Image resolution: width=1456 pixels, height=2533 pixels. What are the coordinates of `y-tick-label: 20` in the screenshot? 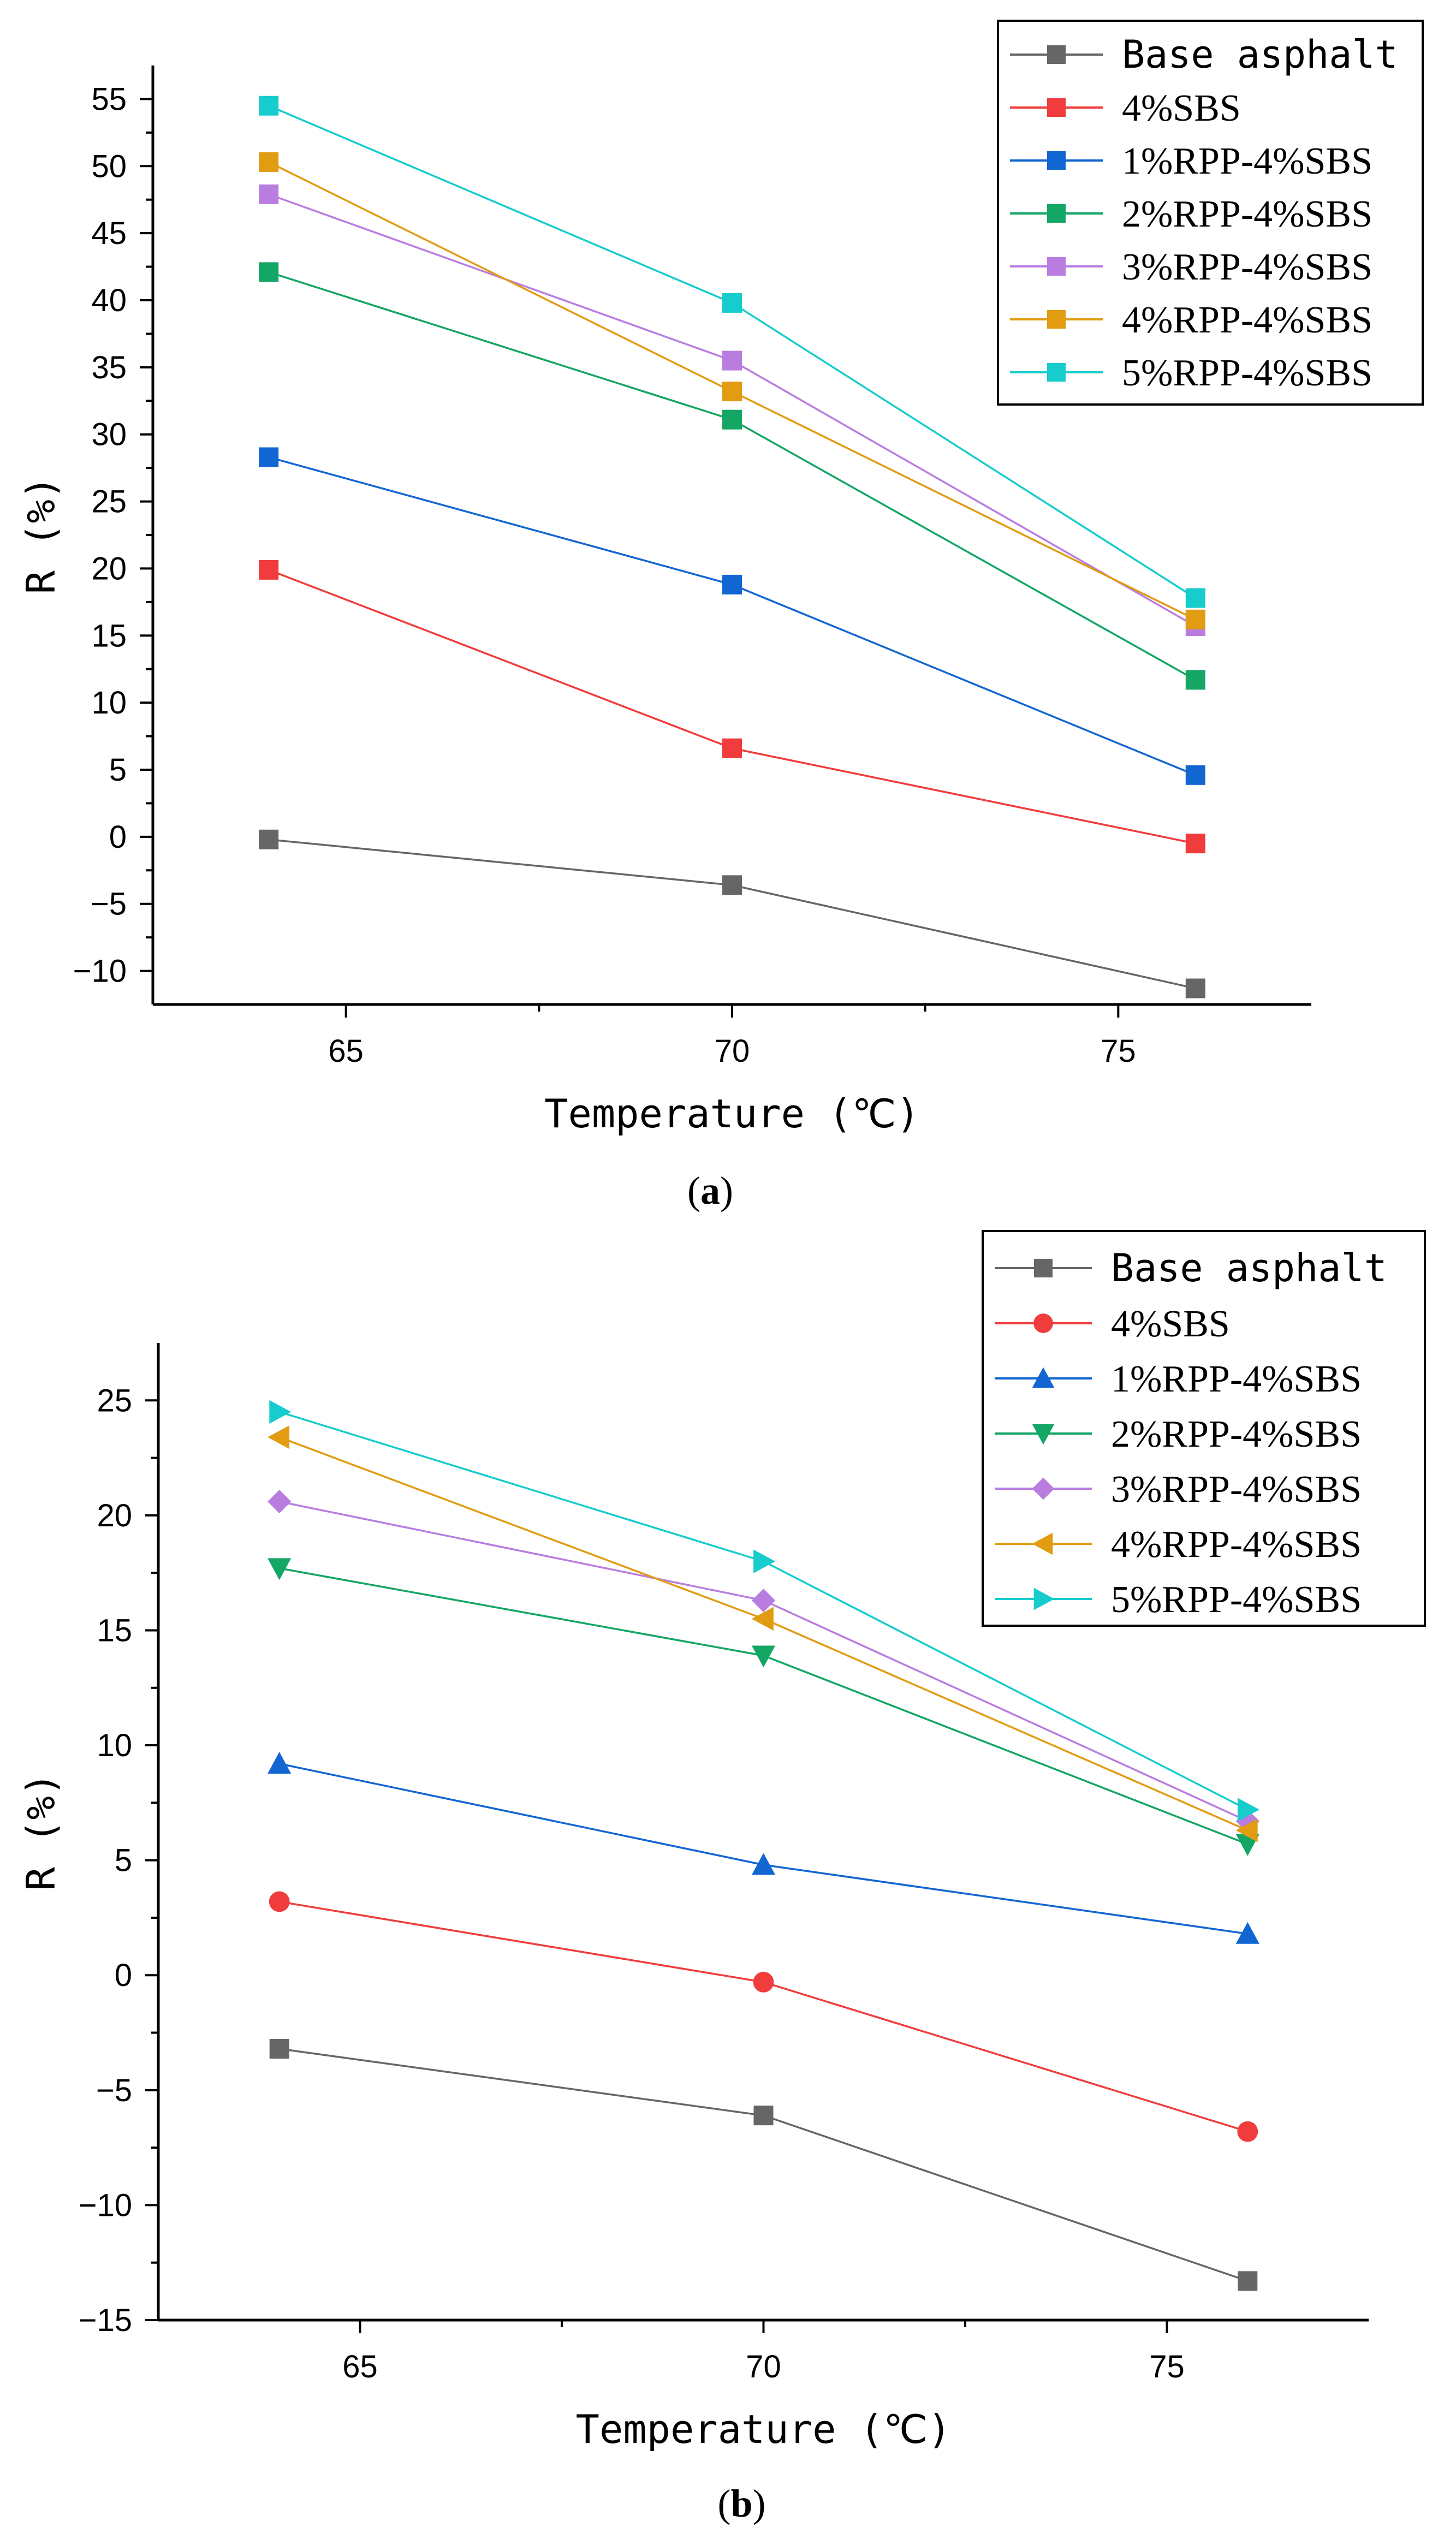 It's located at (109, 568).